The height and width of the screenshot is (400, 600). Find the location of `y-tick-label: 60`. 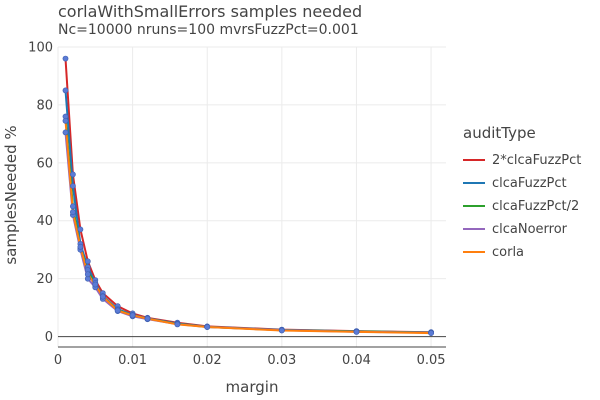

y-tick-label: 60 is located at coordinates (44, 163).